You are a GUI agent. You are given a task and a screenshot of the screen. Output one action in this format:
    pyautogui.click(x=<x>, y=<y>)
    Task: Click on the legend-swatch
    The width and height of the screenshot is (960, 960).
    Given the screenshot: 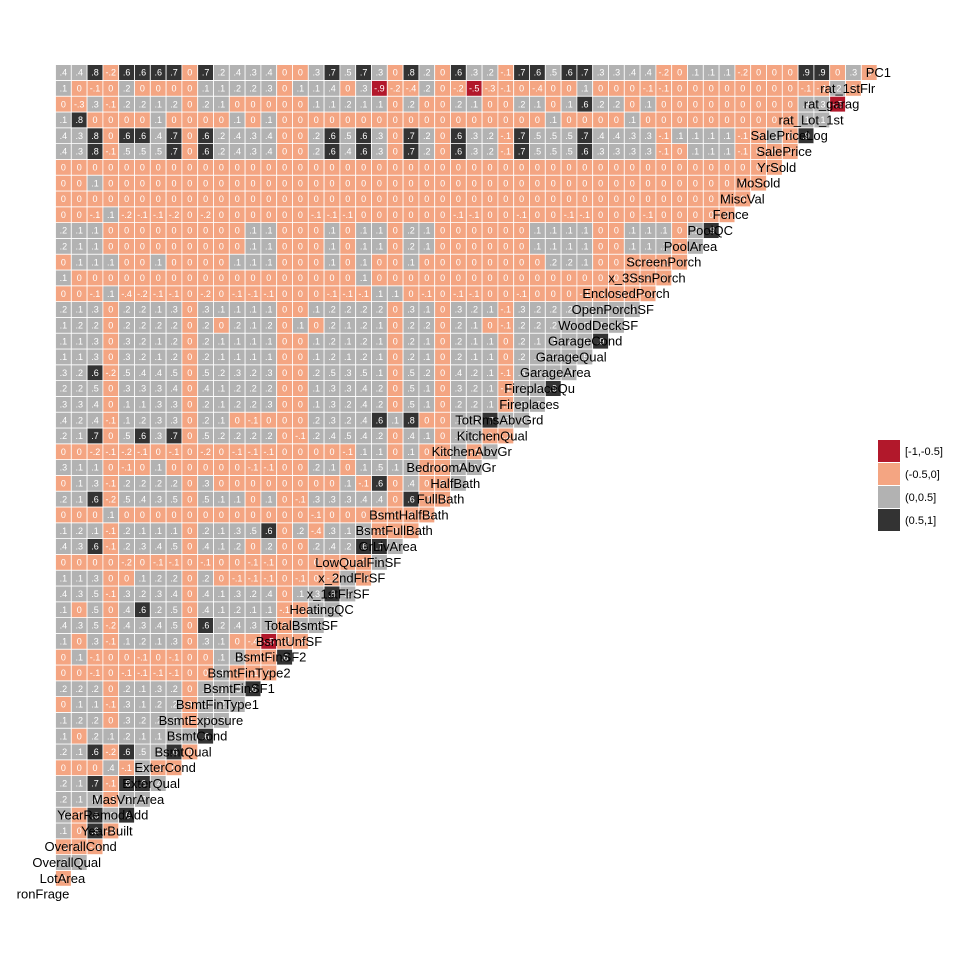 What is the action you would take?
    pyautogui.click(x=889, y=497)
    